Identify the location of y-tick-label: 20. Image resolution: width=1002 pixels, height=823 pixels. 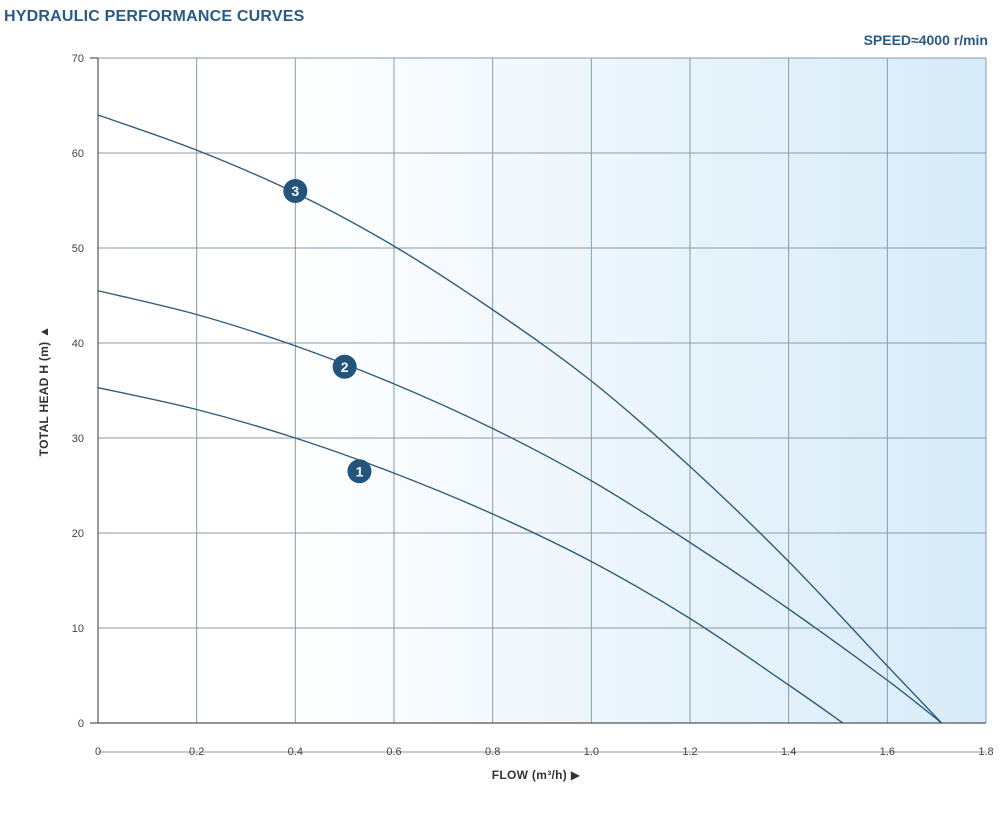
(78, 534).